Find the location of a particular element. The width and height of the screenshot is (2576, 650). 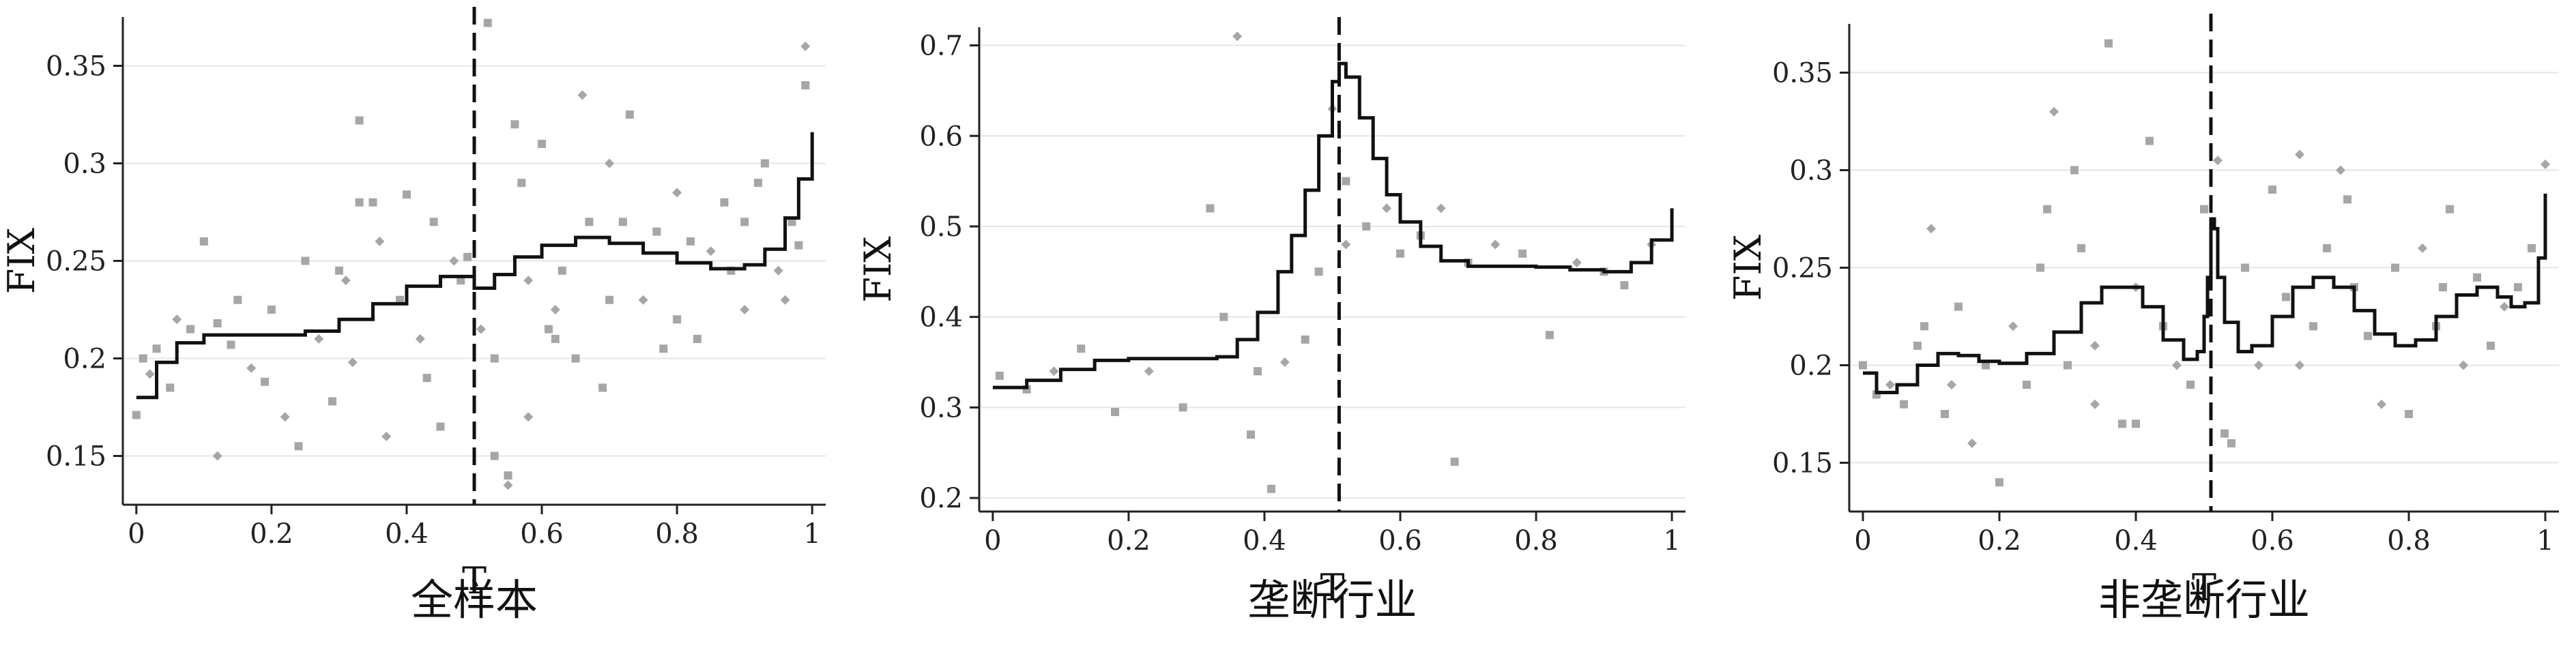

fit-line is located at coordinates (1333, 225).